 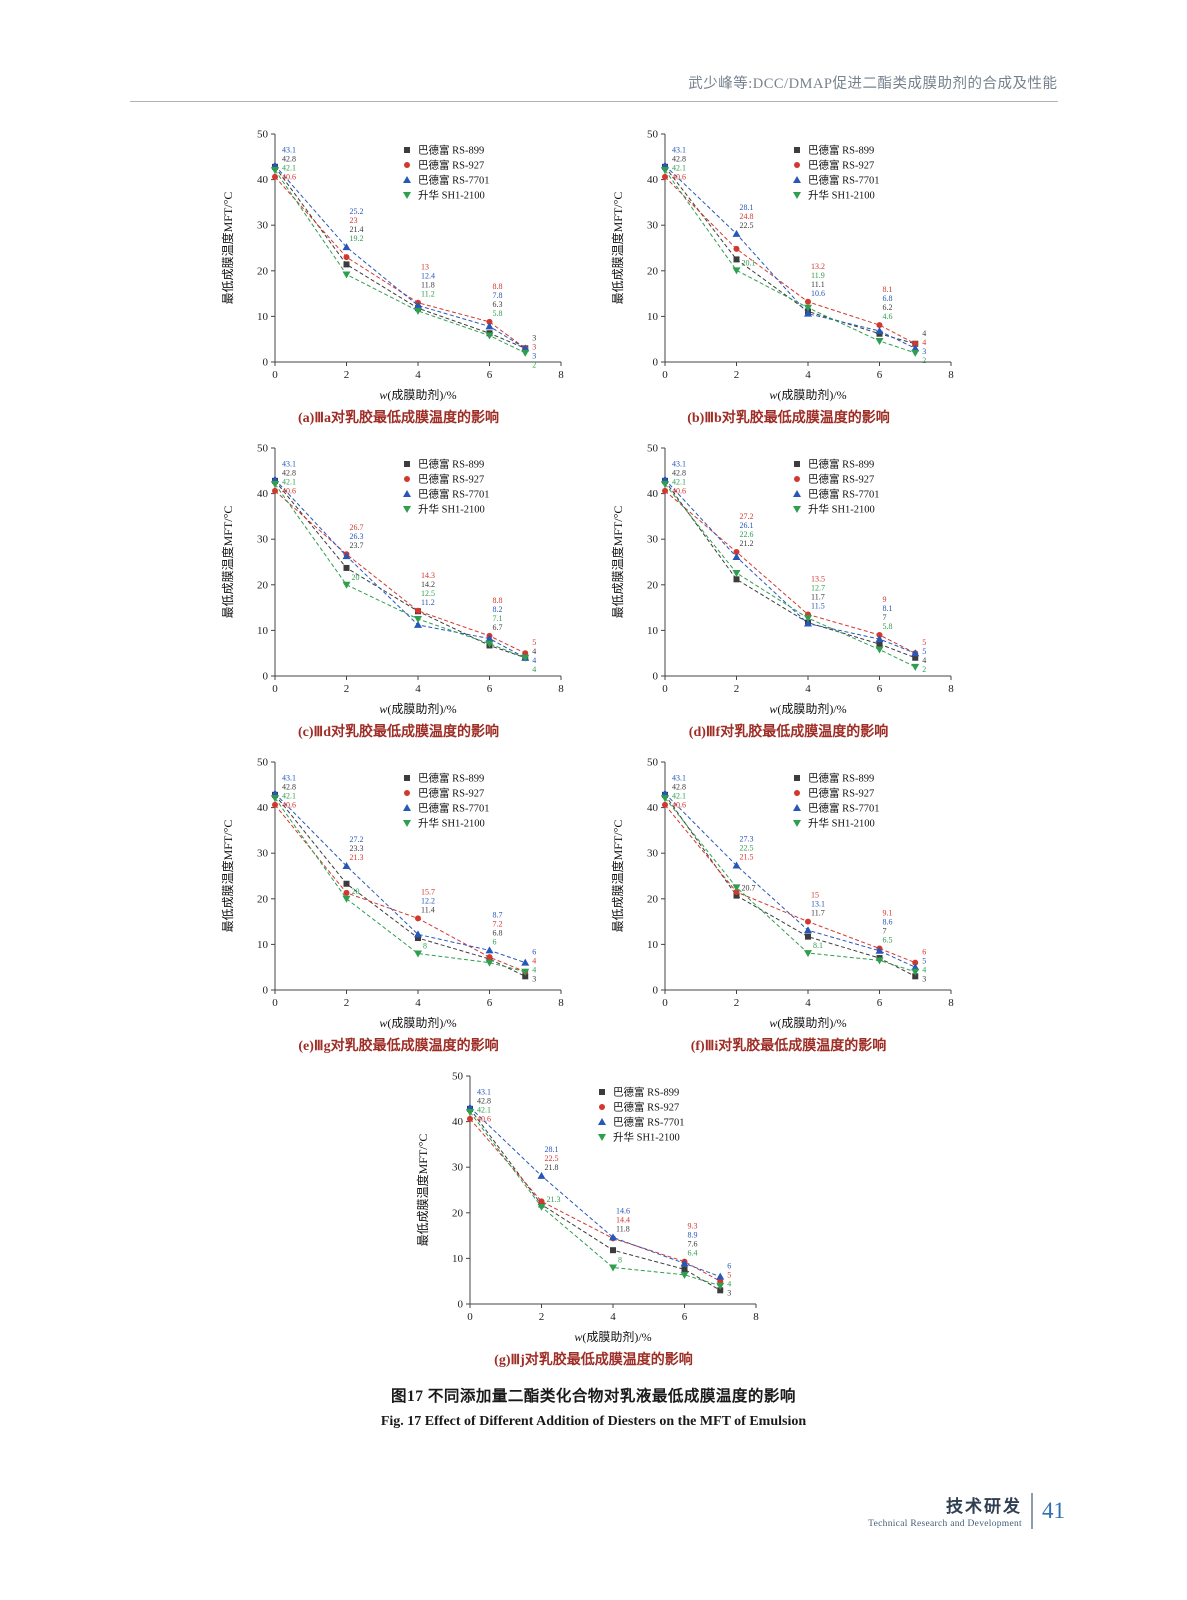 I want to click on point-label: 27.2, so click(x=356, y=839).